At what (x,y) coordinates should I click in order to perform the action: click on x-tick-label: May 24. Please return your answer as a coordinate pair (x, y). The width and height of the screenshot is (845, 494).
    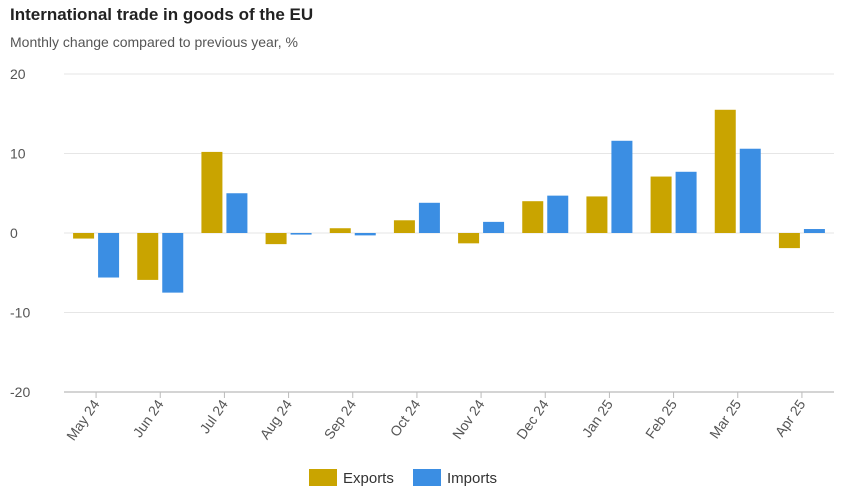
    Looking at the image, I should click on (83, 419).